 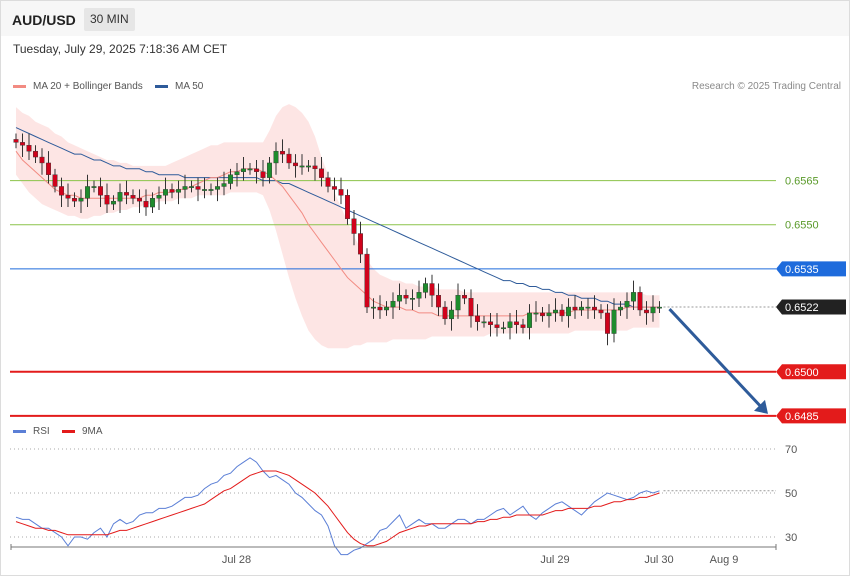 I want to click on level-0-6500-label: 0.6500, so click(x=802, y=373).